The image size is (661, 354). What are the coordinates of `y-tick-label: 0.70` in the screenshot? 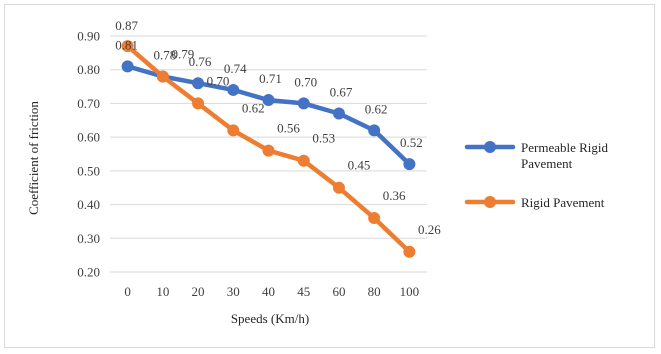 It's located at (88, 103).